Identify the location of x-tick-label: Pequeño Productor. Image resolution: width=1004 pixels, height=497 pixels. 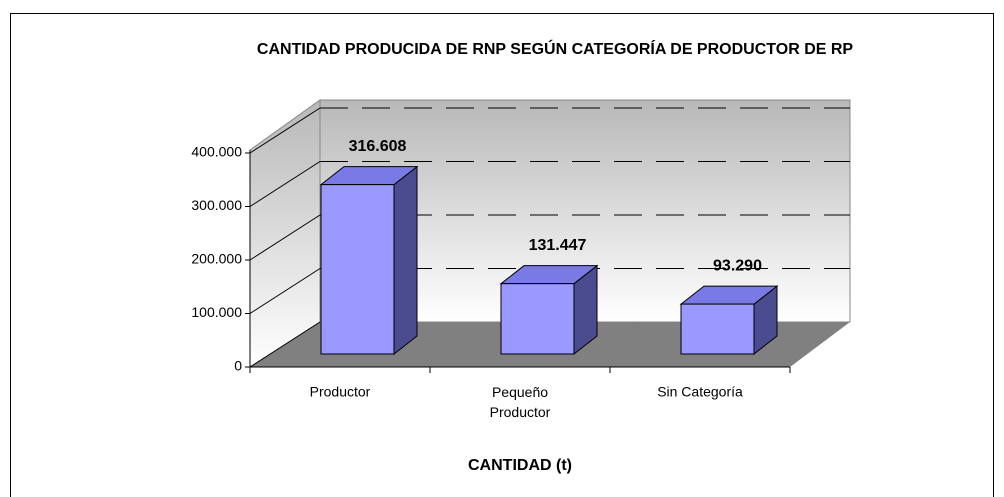
(520, 402).